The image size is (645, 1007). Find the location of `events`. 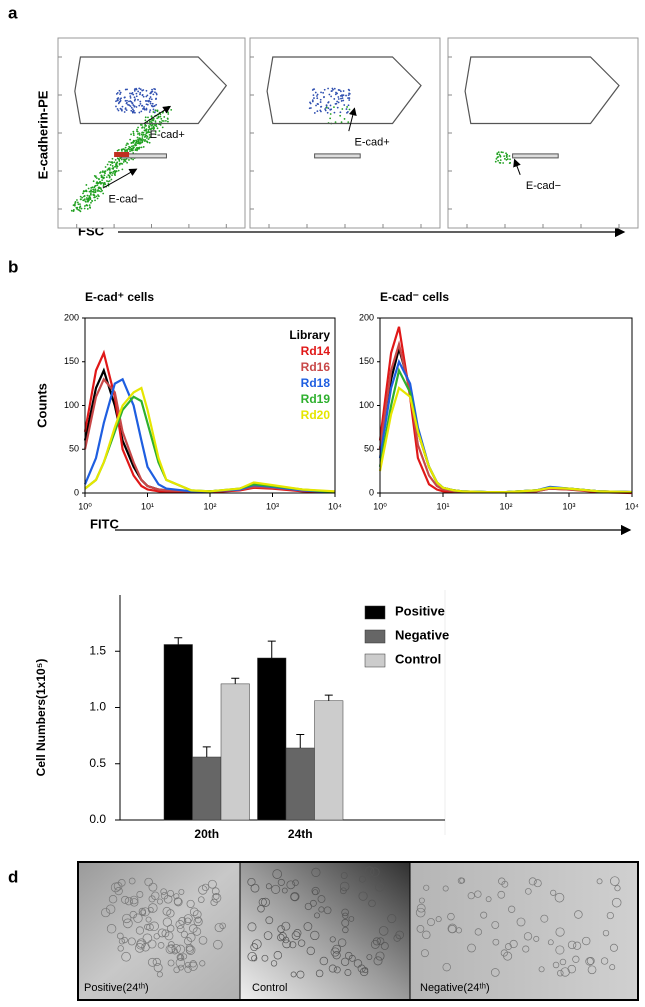

events is located at coordinates (122, 154).